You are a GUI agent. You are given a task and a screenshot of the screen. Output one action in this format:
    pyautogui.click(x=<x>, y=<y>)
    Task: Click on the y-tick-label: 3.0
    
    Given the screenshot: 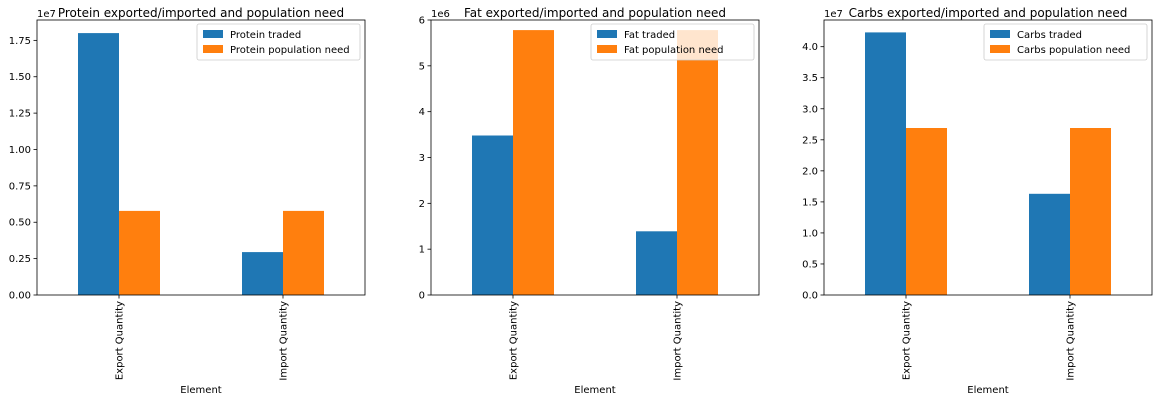 What is the action you would take?
    pyautogui.click(x=810, y=109)
    